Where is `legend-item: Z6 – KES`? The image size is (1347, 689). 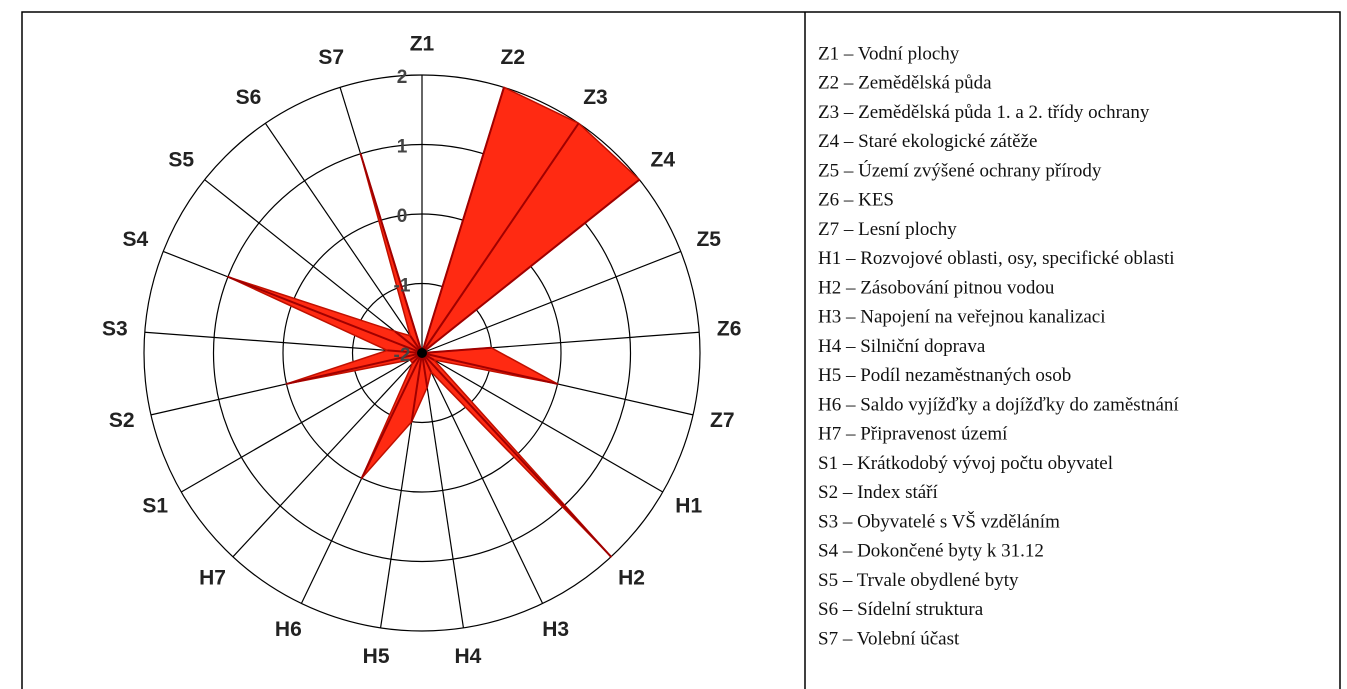
legend-item: Z6 – KES is located at coordinates (856, 200).